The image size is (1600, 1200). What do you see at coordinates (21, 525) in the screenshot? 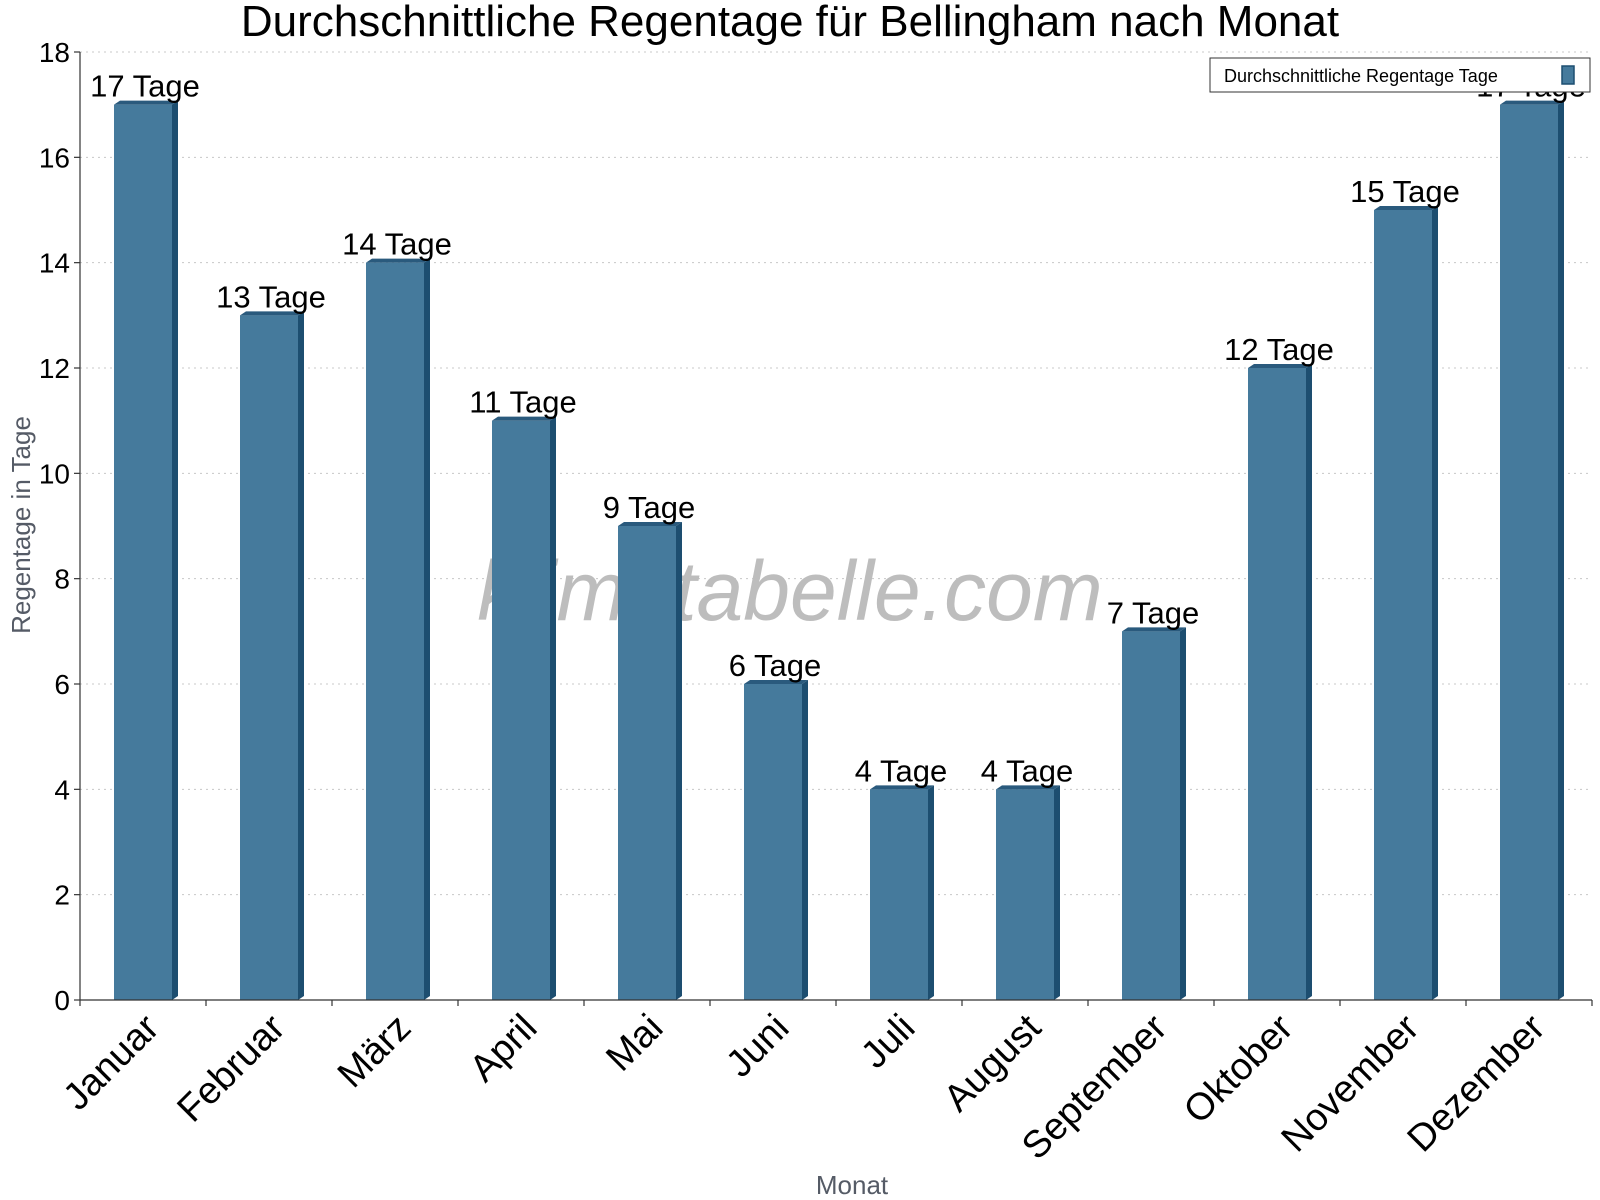
I see `y-axis-label: Regentage in Tage` at bounding box center [21, 525].